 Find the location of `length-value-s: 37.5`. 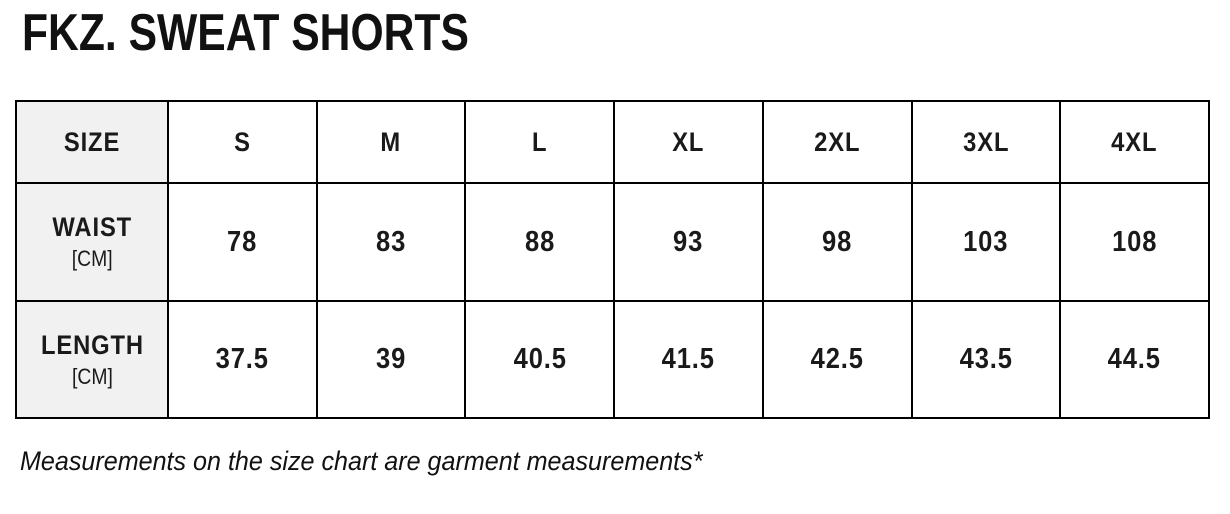

length-value-s: 37.5 is located at coordinates (242, 359).